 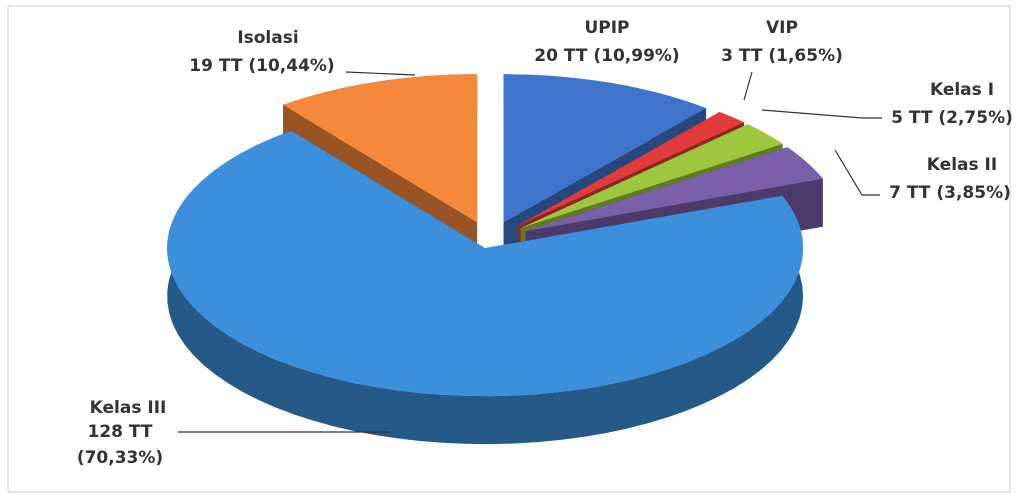 What do you see at coordinates (782, 56) in the screenshot?
I see `value-label: 3 TT (1,65%)` at bounding box center [782, 56].